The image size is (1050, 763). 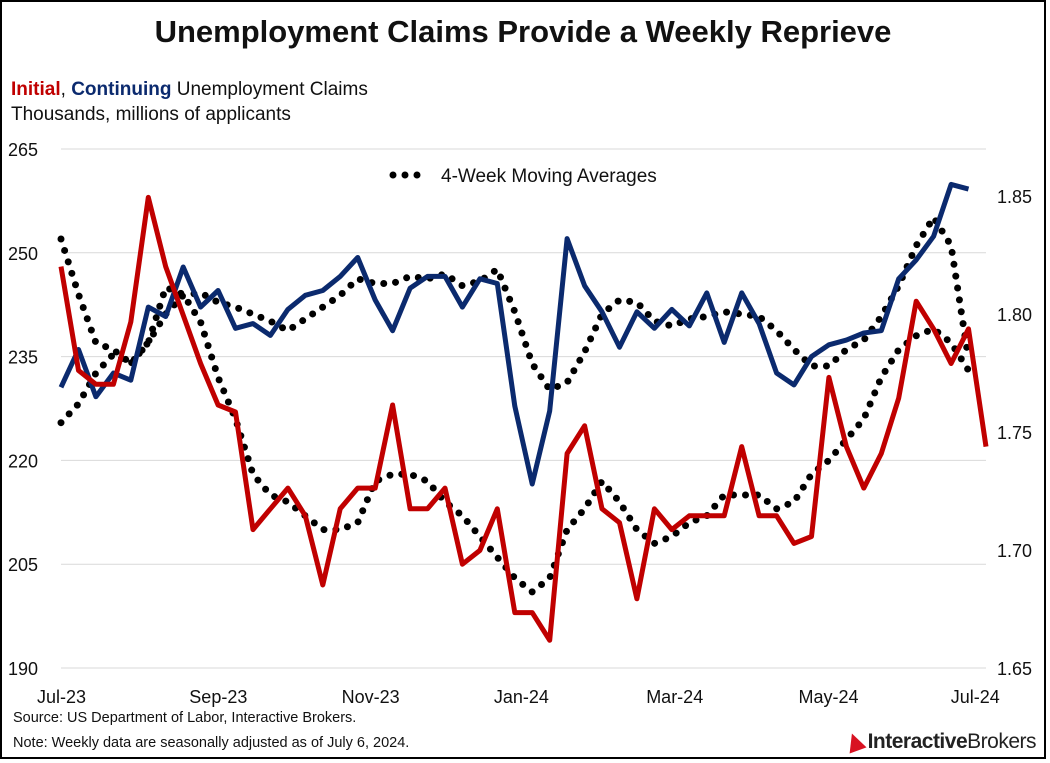 What do you see at coordinates (917, 741) in the screenshot?
I see `logo-word-bold: Interactive` at bounding box center [917, 741].